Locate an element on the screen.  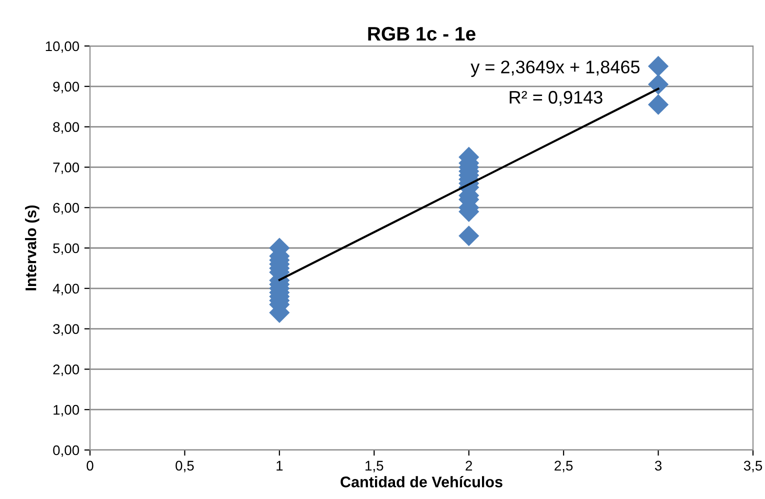
x-tick-label: 2 is located at coordinates (469, 465).